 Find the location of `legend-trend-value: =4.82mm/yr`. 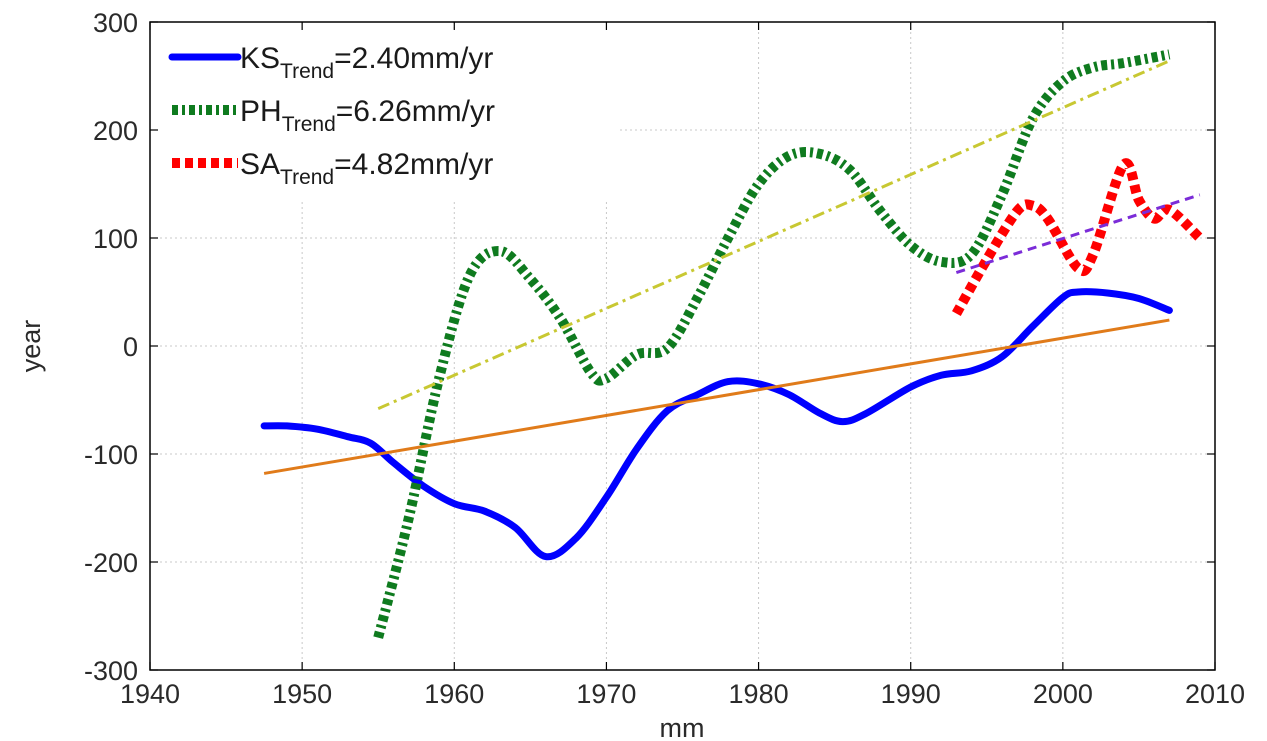

legend-trend-value: =4.82mm/yr is located at coordinates (413, 164).